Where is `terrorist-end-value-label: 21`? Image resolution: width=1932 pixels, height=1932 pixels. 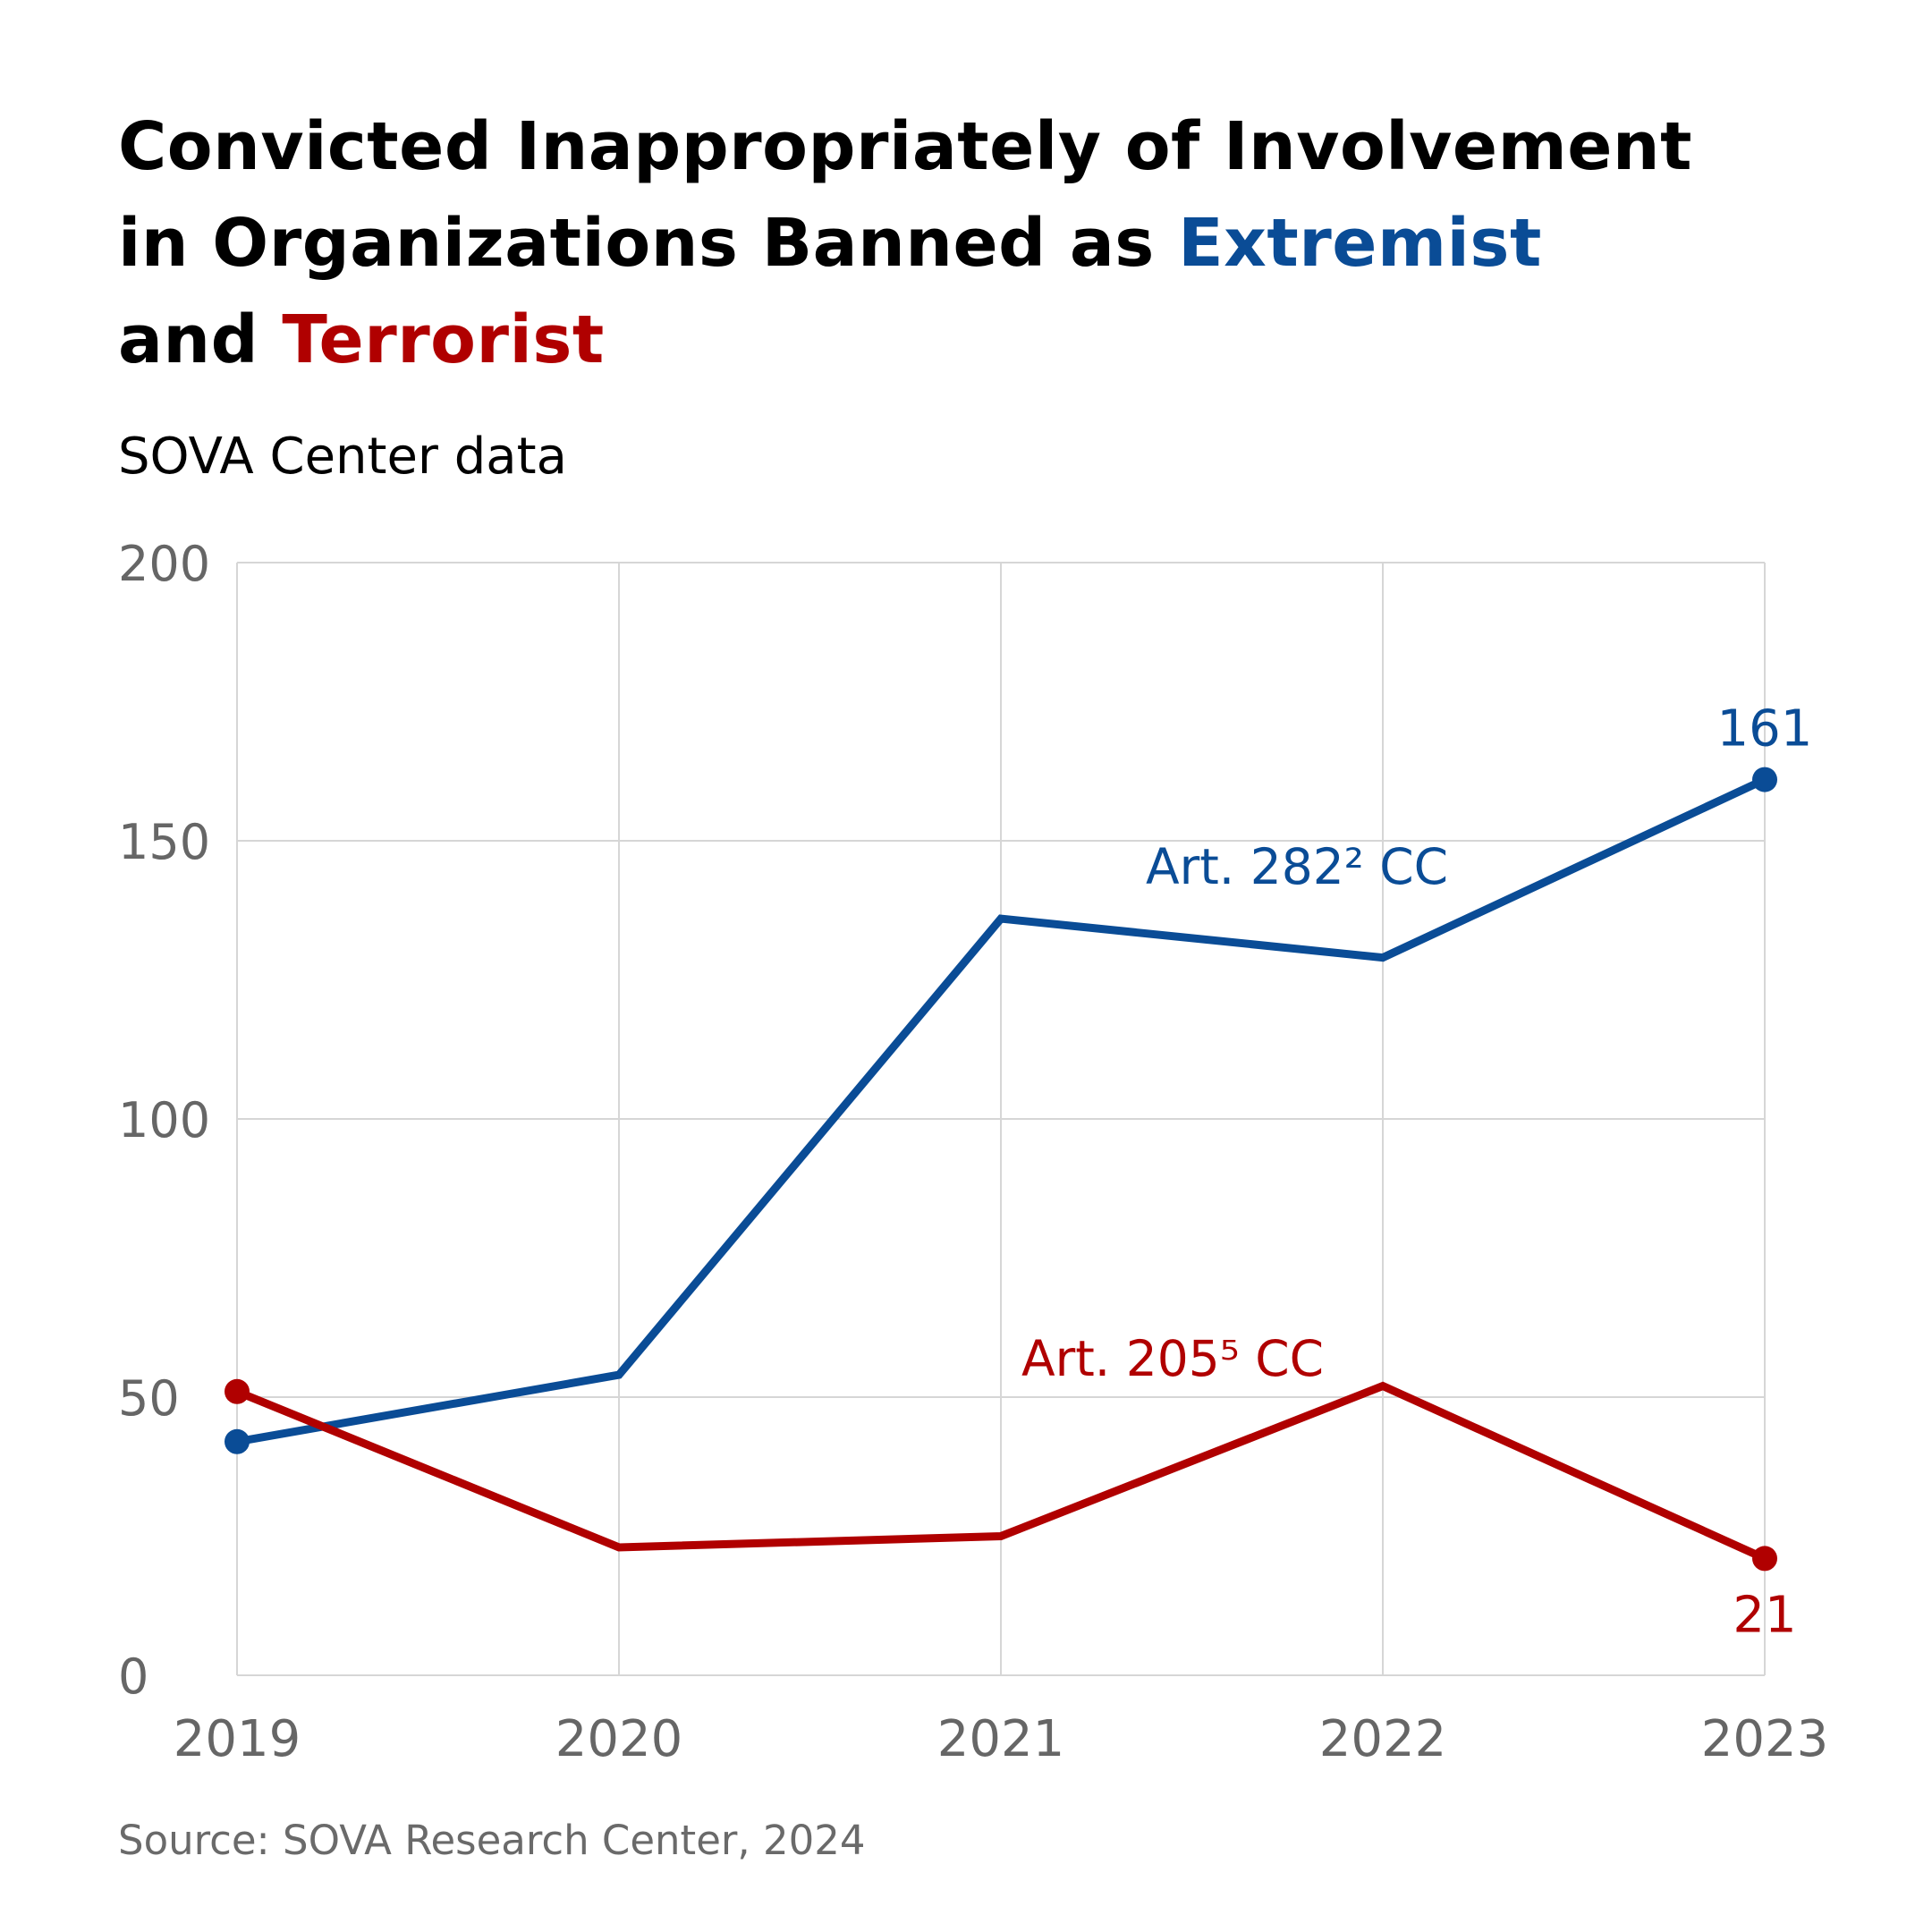 terrorist-end-value-label: 21 is located at coordinates (1764, 1615).